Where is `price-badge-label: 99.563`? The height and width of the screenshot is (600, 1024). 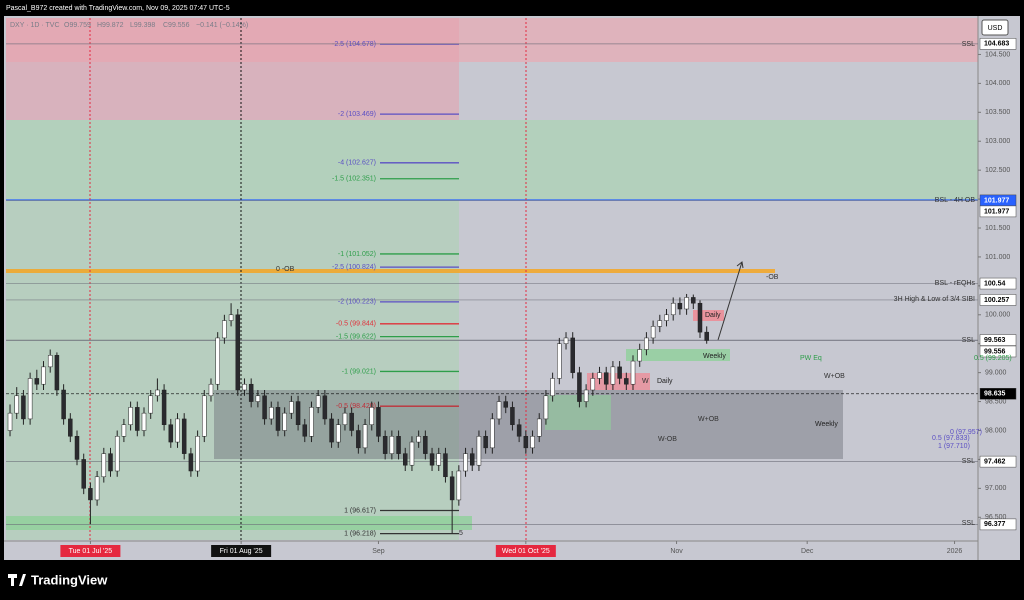
price-badge-label: 99.563 is located at coordinates (995, 340).